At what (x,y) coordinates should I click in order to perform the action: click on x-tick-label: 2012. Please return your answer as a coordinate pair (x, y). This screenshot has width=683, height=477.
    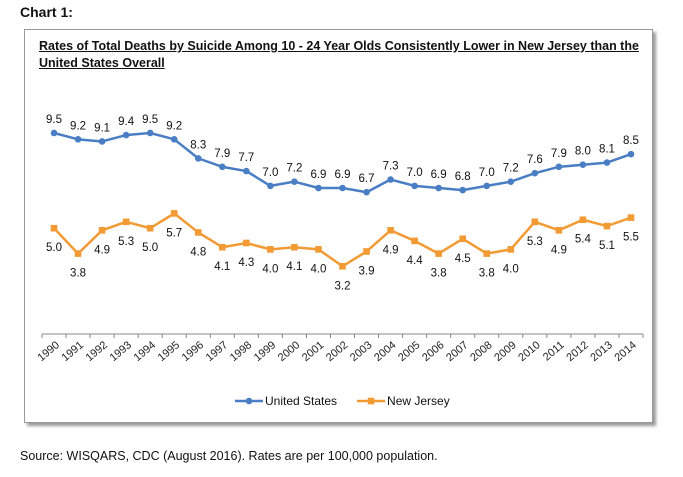
    Looking at the image, I should click on (577, 351).